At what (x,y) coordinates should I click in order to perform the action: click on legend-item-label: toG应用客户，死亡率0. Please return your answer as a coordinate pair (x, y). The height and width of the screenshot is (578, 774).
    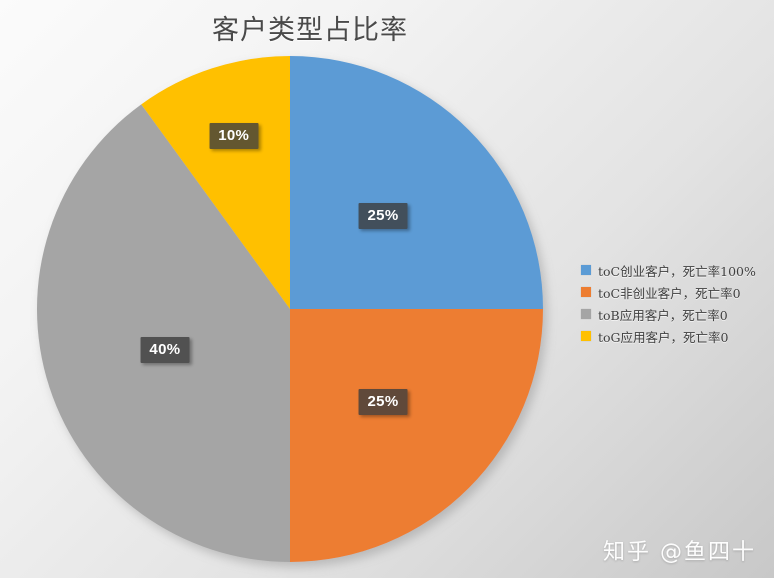
    Looking at the image, I should click on (663, 337).